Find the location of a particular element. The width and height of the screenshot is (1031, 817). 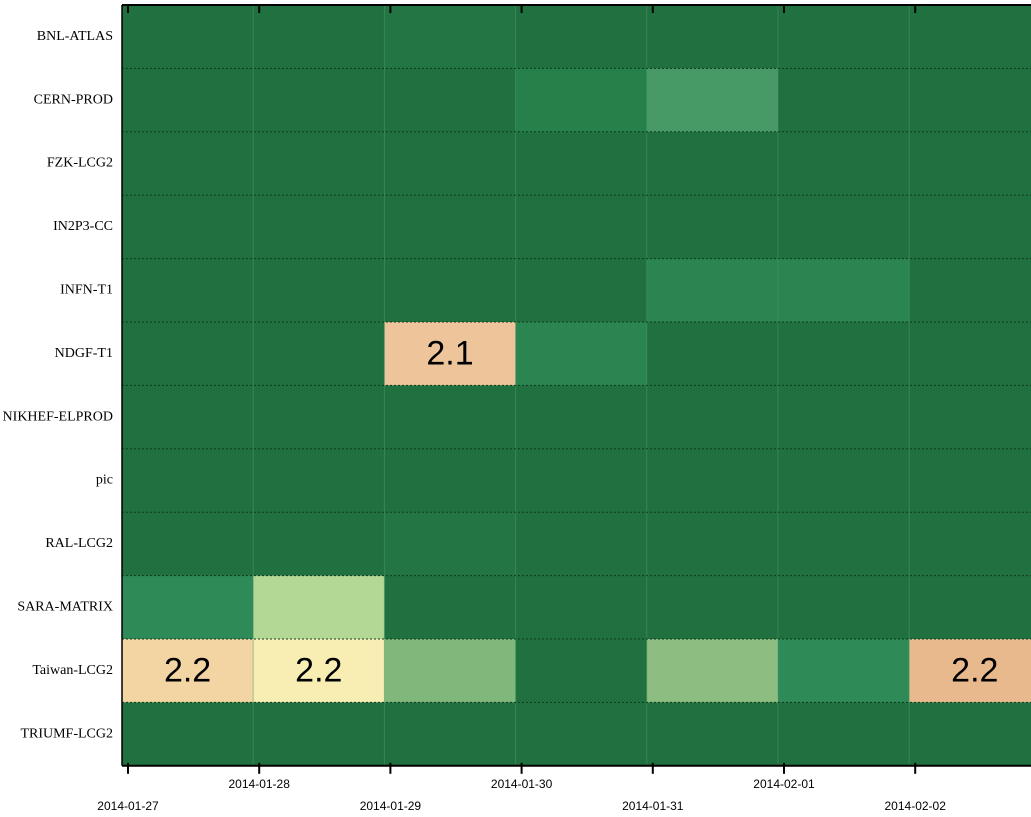

row-label: pic is located at coordinates (104, 480).